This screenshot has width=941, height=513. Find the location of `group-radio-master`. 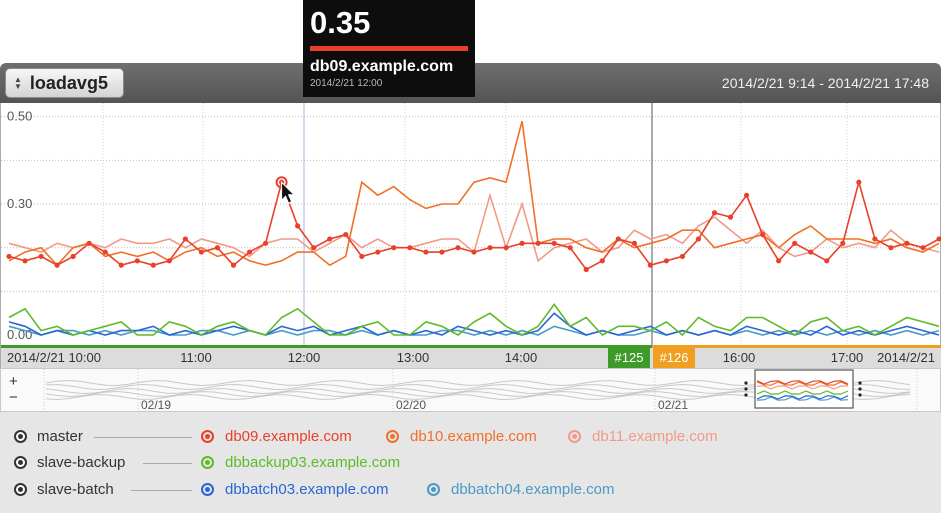

group-radio-master is located at coordinates (20, 436).